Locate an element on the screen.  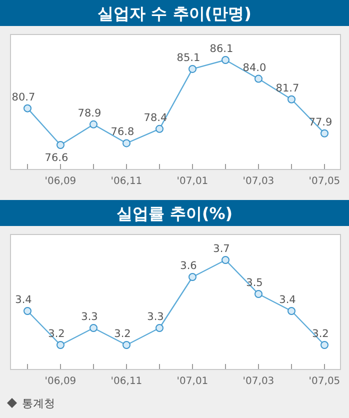
data-label: 85.1 is located at coordinates (188, 58).